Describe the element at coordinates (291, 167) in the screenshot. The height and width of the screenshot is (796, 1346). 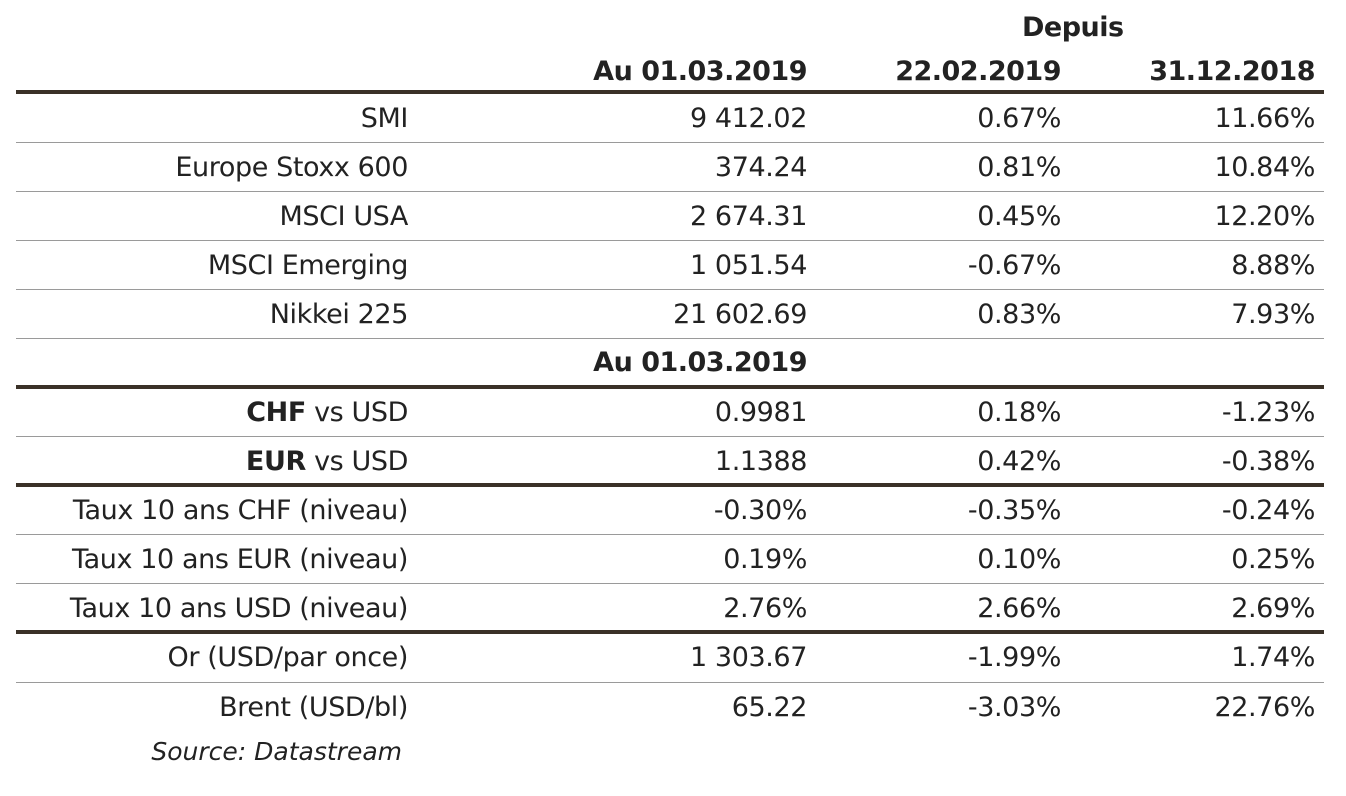
I see `row-label: Europe Stoxx 600` at that location.